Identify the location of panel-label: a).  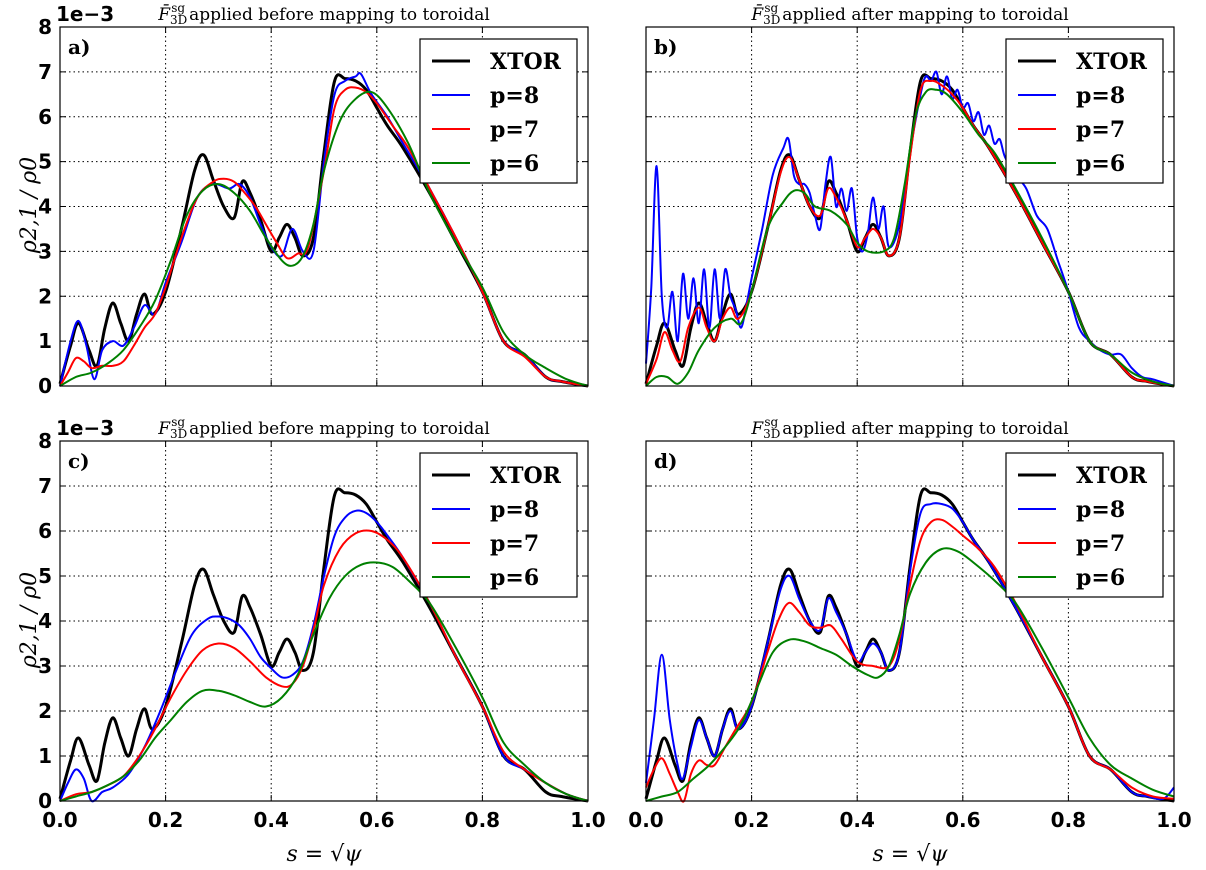
(79, 47).